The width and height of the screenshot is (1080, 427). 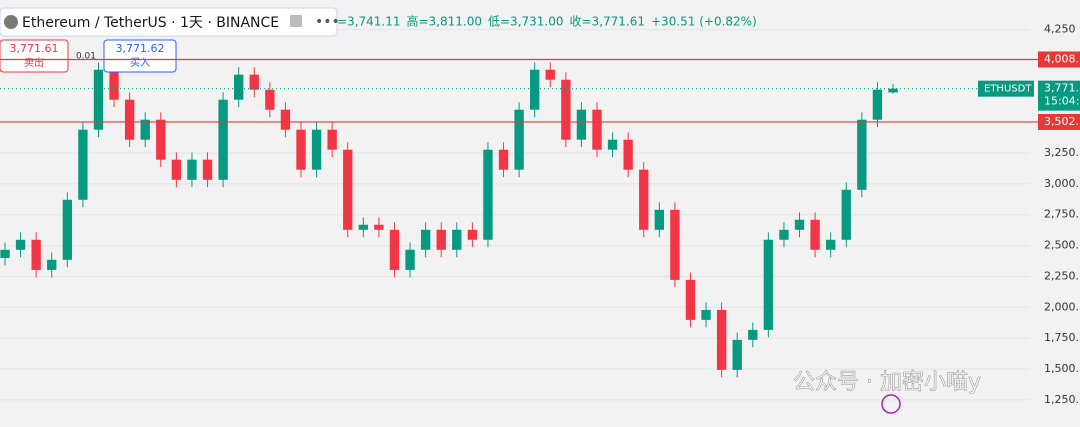 What do you see at coordinates (1061, 337) in the screenshot?
I see `y-tick-label: 1,750.` at bounding box center [1061, 337].